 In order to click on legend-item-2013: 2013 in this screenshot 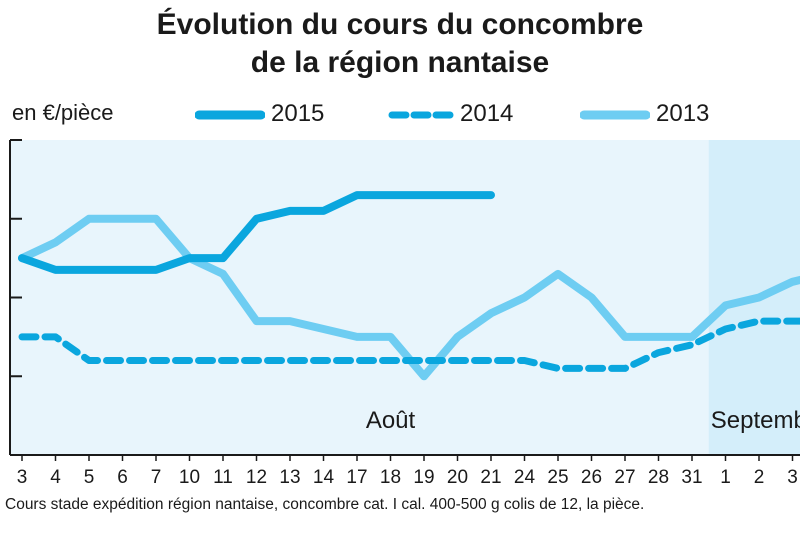, I will do `click(655, 115)`.